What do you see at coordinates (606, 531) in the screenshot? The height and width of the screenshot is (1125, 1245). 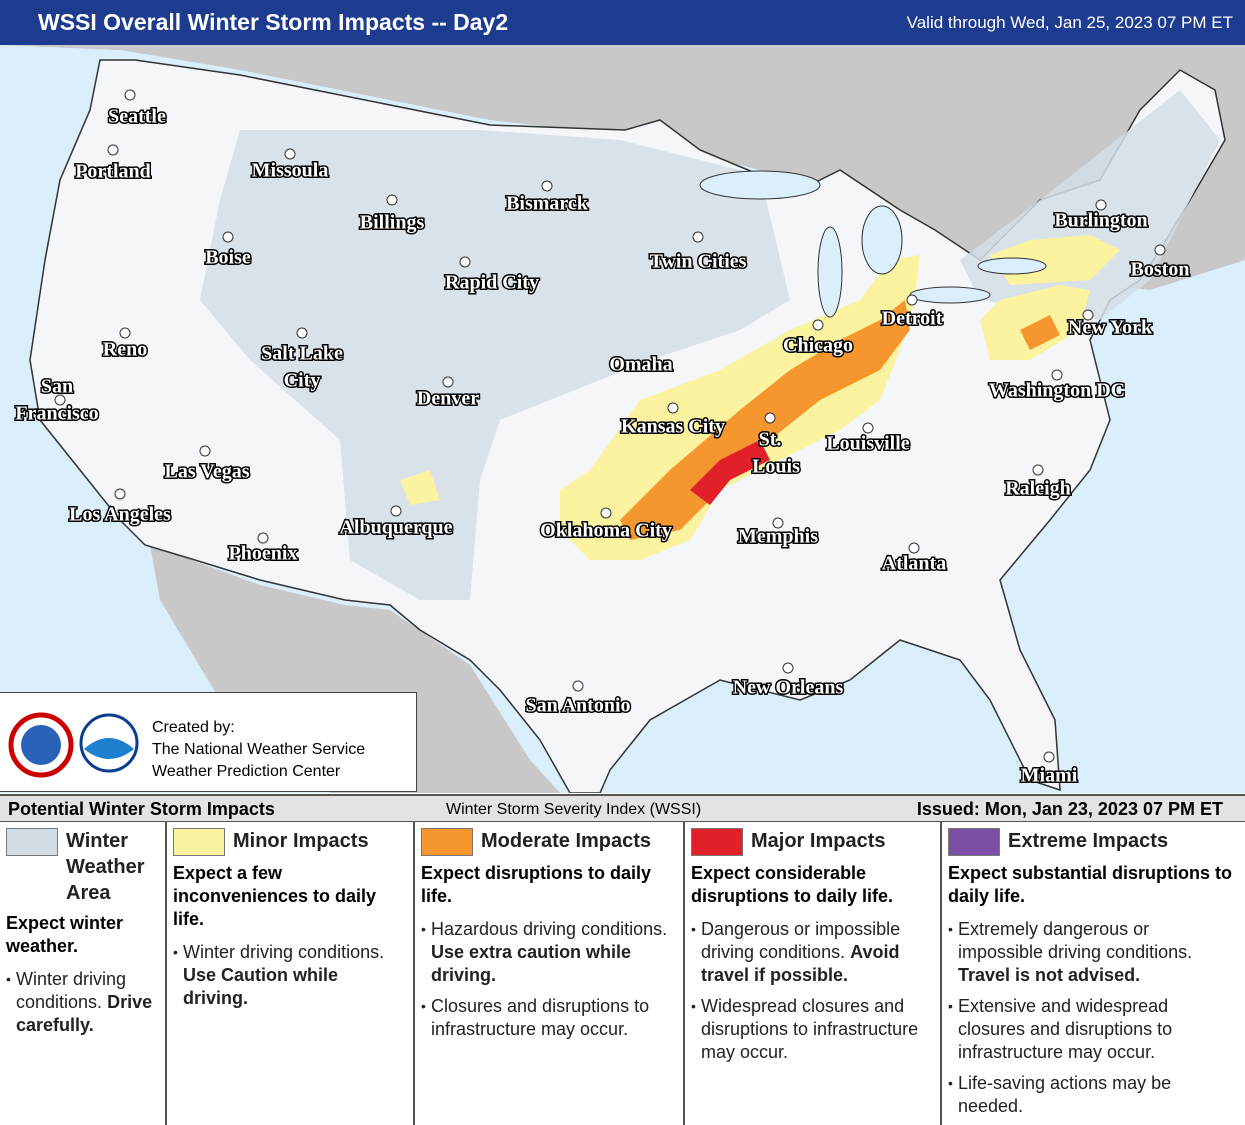 I see `city-label: Oklahoma City` at bounding box center [606, 531].